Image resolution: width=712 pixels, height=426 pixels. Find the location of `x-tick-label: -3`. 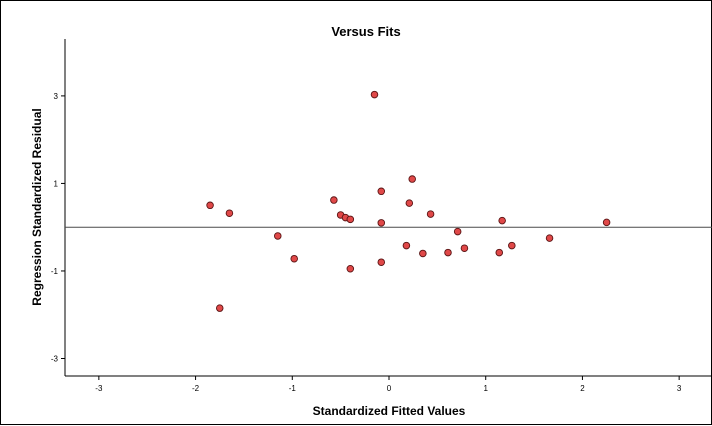

x-tick-label: -3 is located at coordinates (99, 388).